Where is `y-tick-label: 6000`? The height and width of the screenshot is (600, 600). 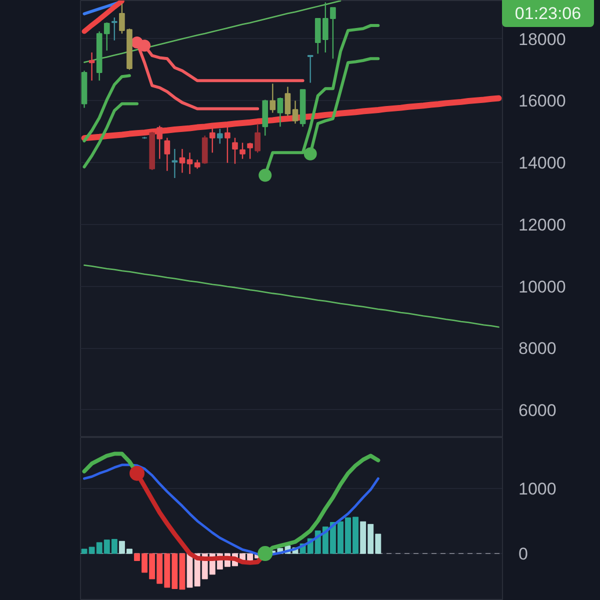 y-tick-label: 6000 is located at coordinates (537, 410).